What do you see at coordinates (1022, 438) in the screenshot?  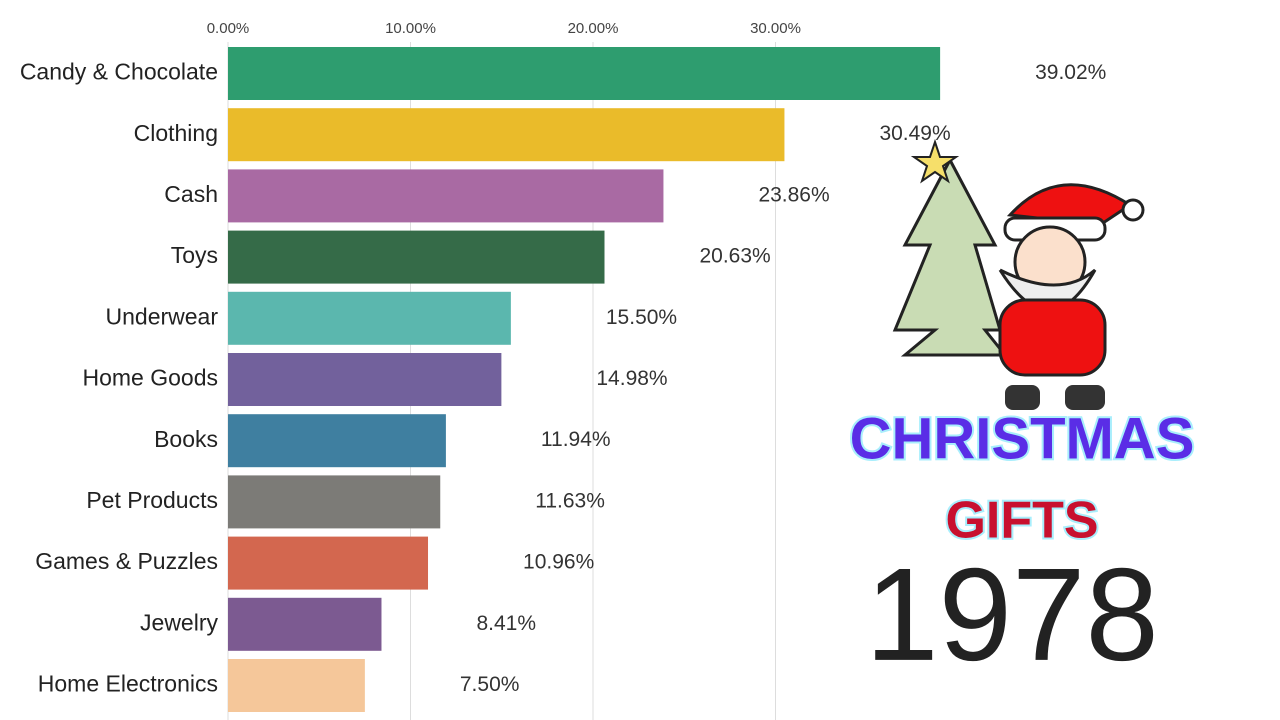 I see `chart-title: CHRISTMAS` at bounding box center [1022, 438].